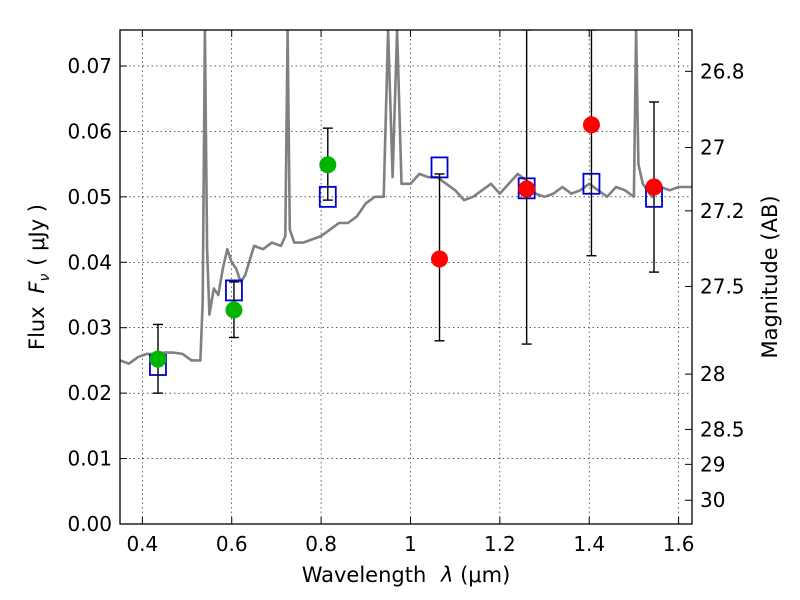 This screenshot has height=600, width=800. I want to click on y-tick-label: 0.07, so click(89, 66).